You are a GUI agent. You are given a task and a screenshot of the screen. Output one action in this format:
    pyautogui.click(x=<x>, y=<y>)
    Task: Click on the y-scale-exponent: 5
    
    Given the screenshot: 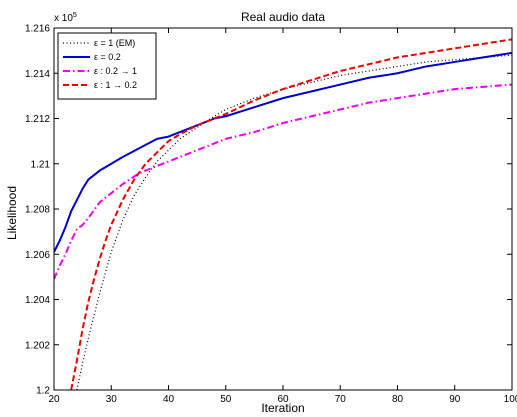 What is the action you would take?
    pyautogui.click(x=75, y=15)
    